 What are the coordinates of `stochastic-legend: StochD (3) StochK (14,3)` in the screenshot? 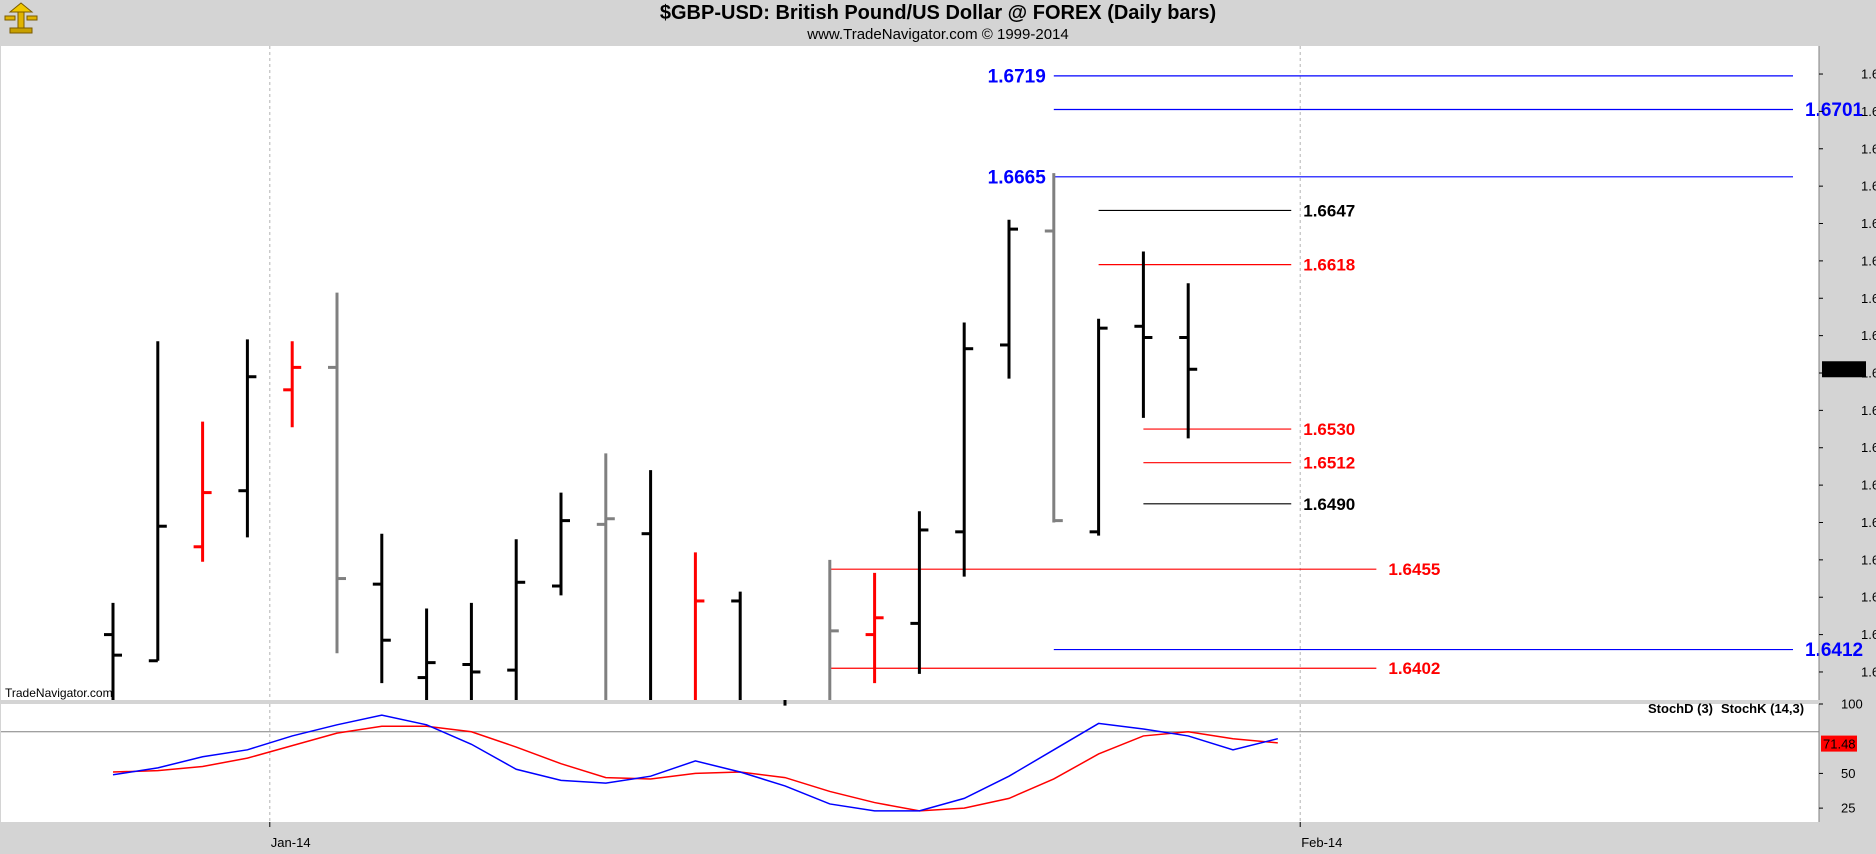 It's located at (1726, 708).